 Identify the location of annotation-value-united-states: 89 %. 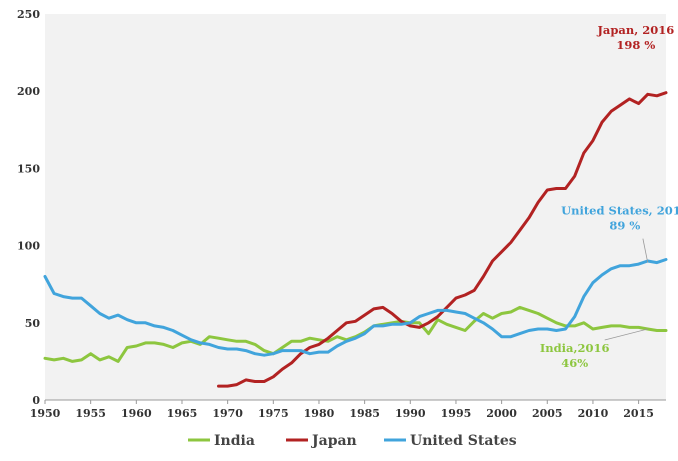
(624, 226).